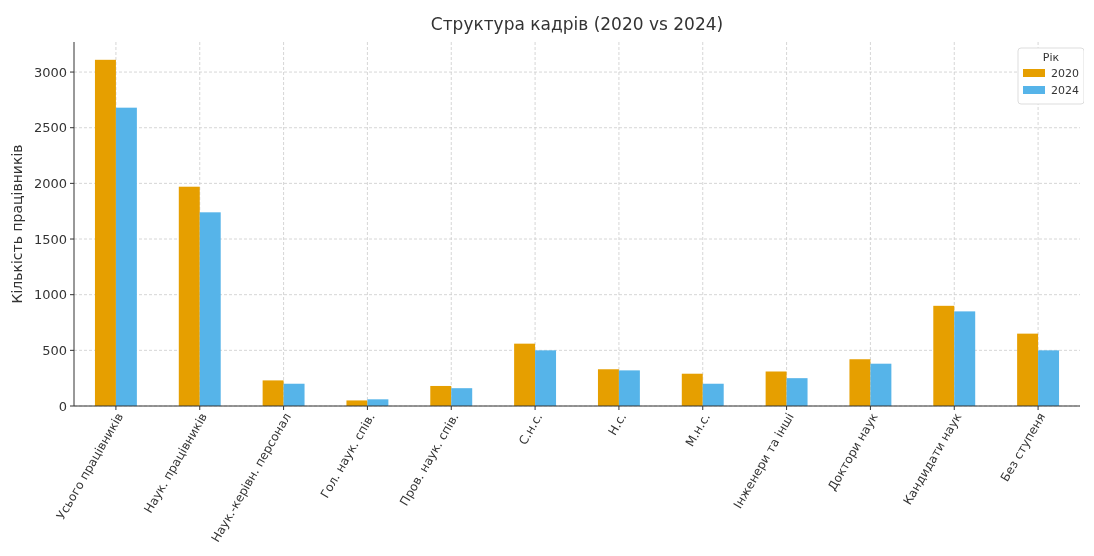  Describe the element at coordinates (1065, 90) in the screenshot. I see `legend-label: 2024` at that location.